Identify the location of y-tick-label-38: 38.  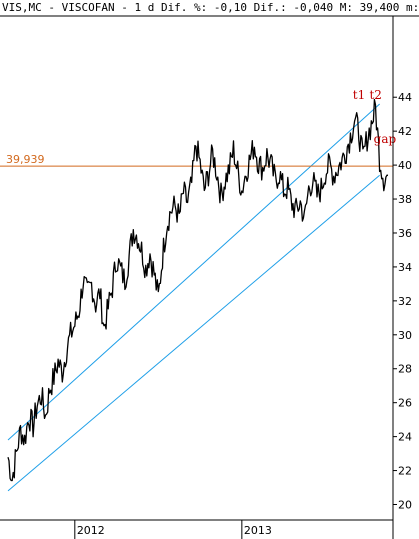
(405, 199).